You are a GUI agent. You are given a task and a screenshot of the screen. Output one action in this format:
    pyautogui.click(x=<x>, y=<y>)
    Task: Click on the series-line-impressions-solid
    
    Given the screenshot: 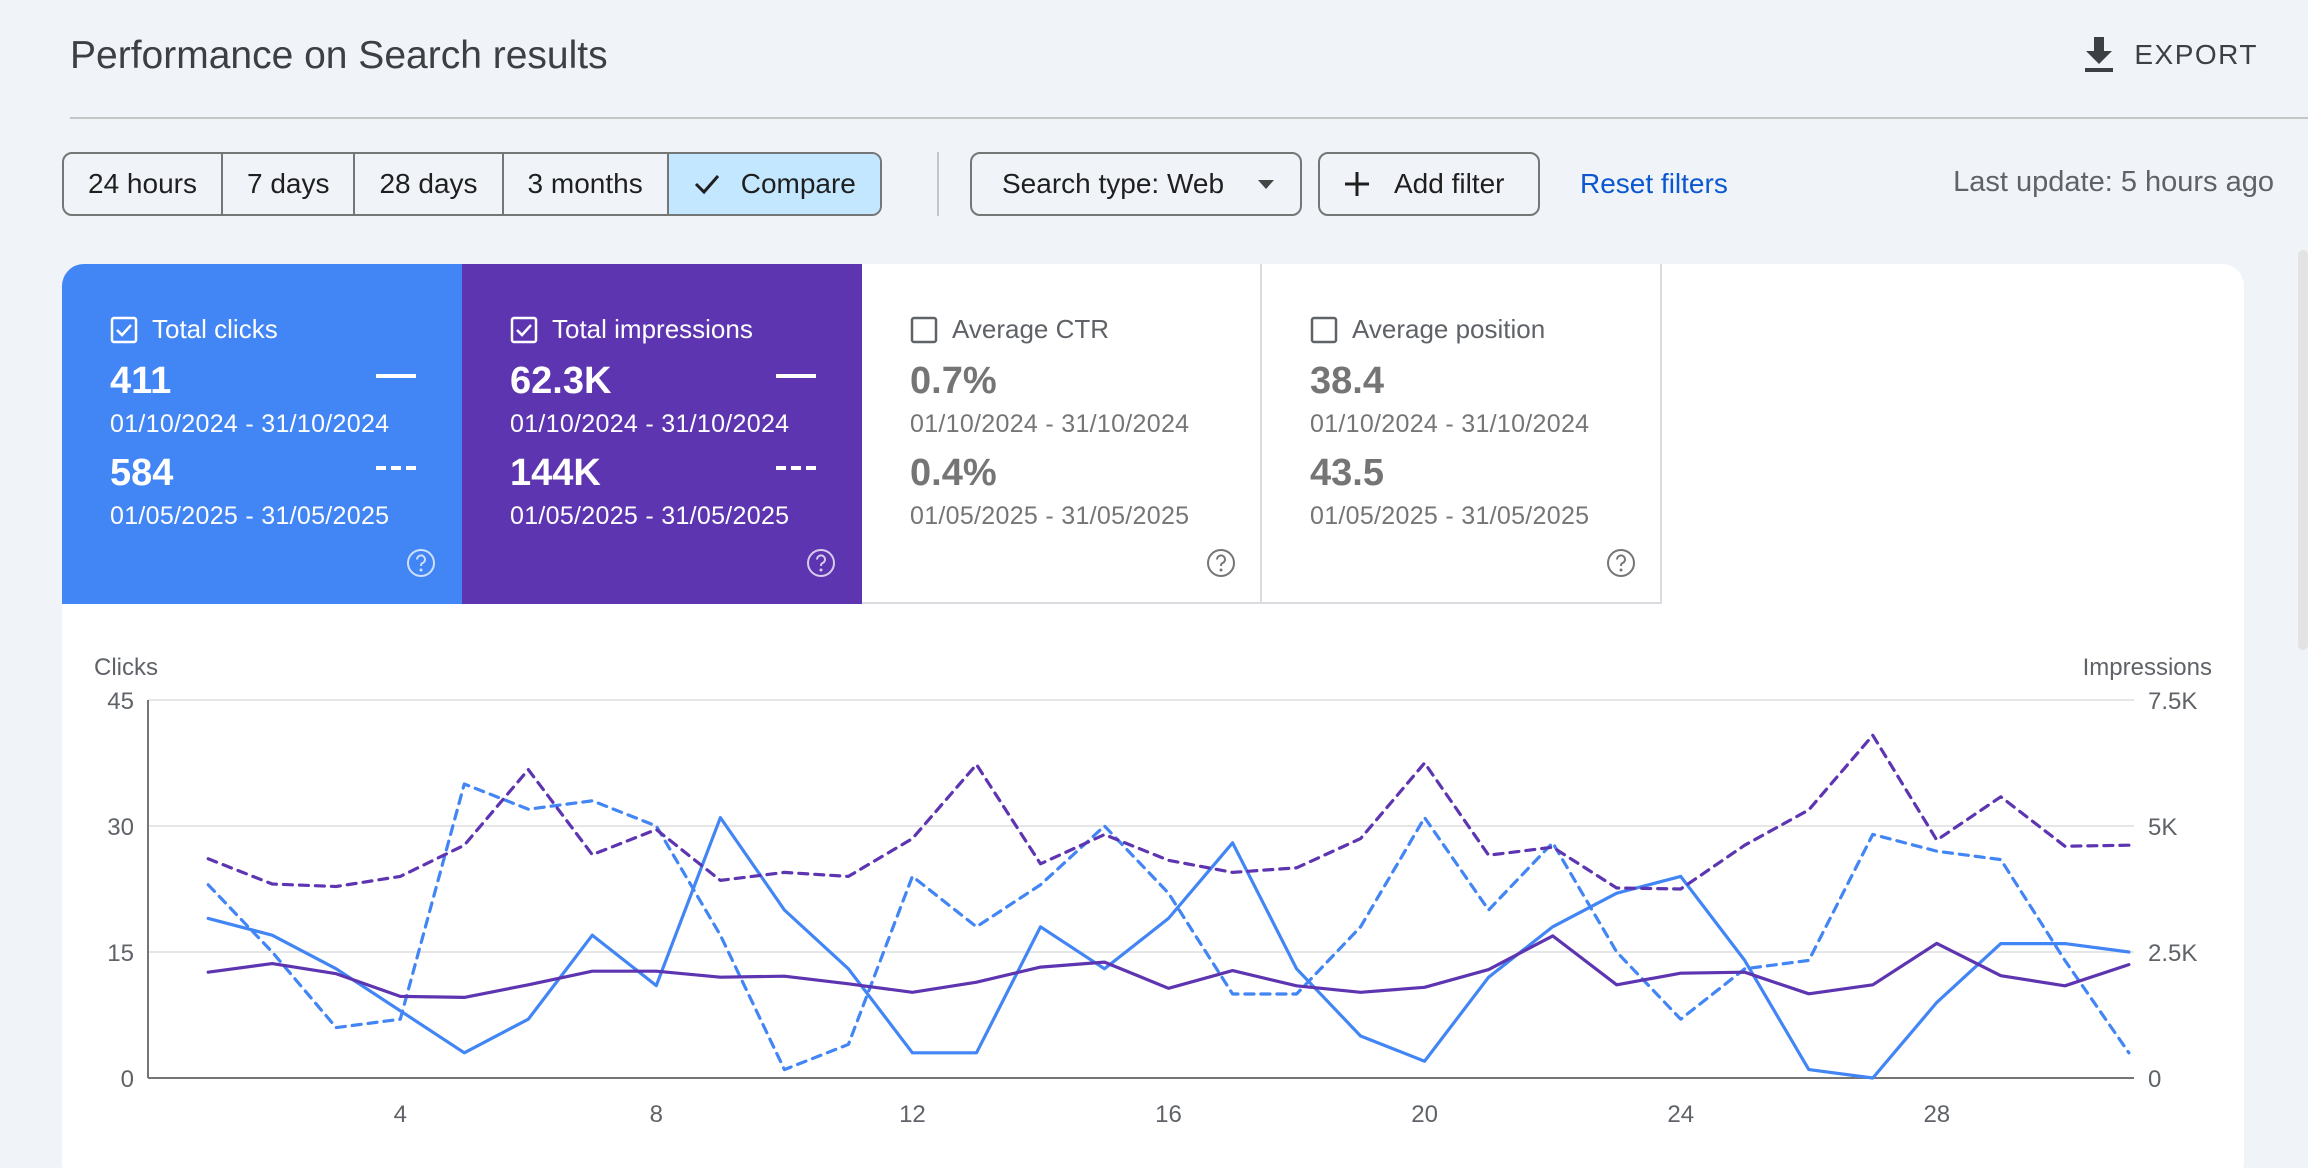 What is the action you would take?
    pyautogui.click(x=1168, y=967)
    